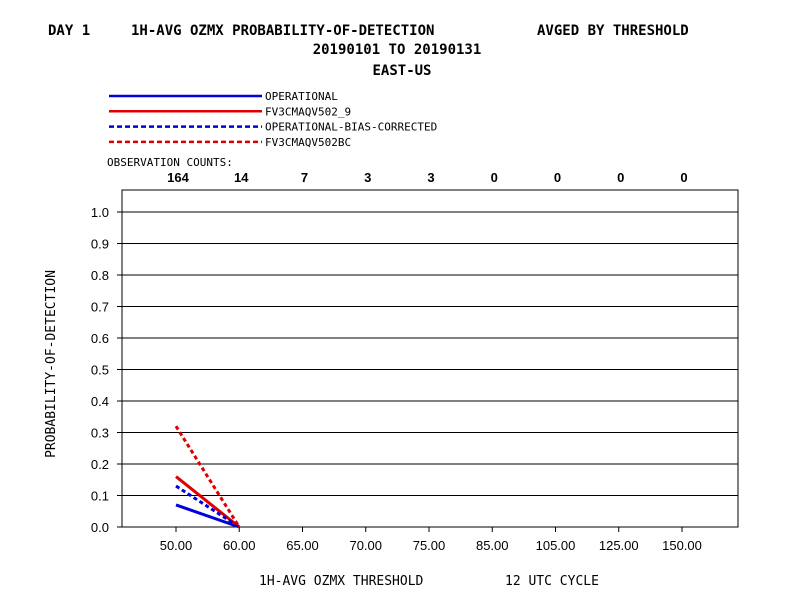 The height and width of the screenshot is (612, 792). What do you see at coordinates (308, 111) in the screenshot?
I see `legend-label: FV3CMAQV502_9` at bounding box center [308, 111].